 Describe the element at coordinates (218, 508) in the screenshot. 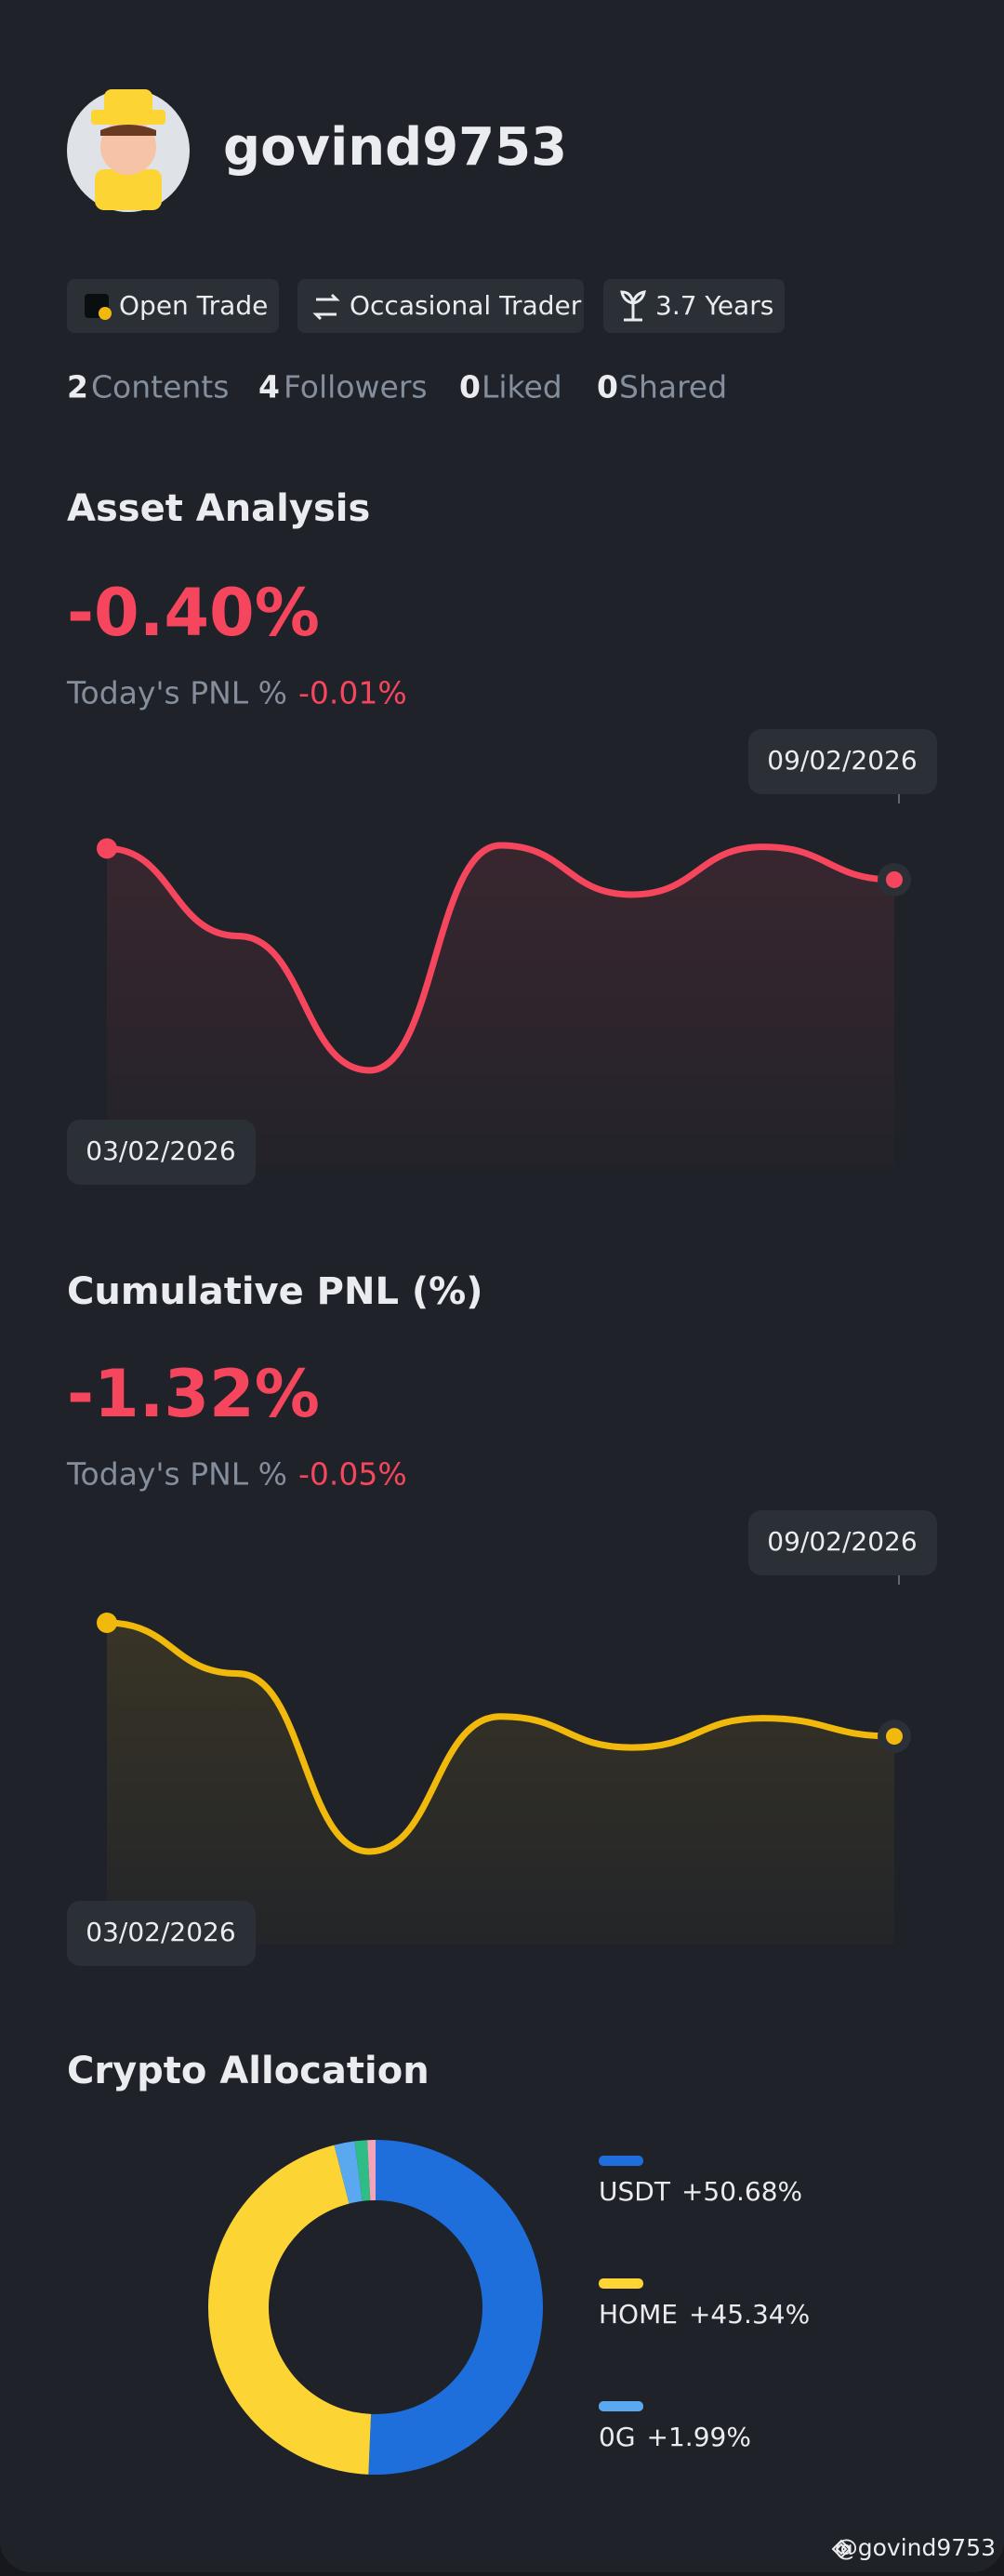

I see `section-title: Asset Analysis` at that location.